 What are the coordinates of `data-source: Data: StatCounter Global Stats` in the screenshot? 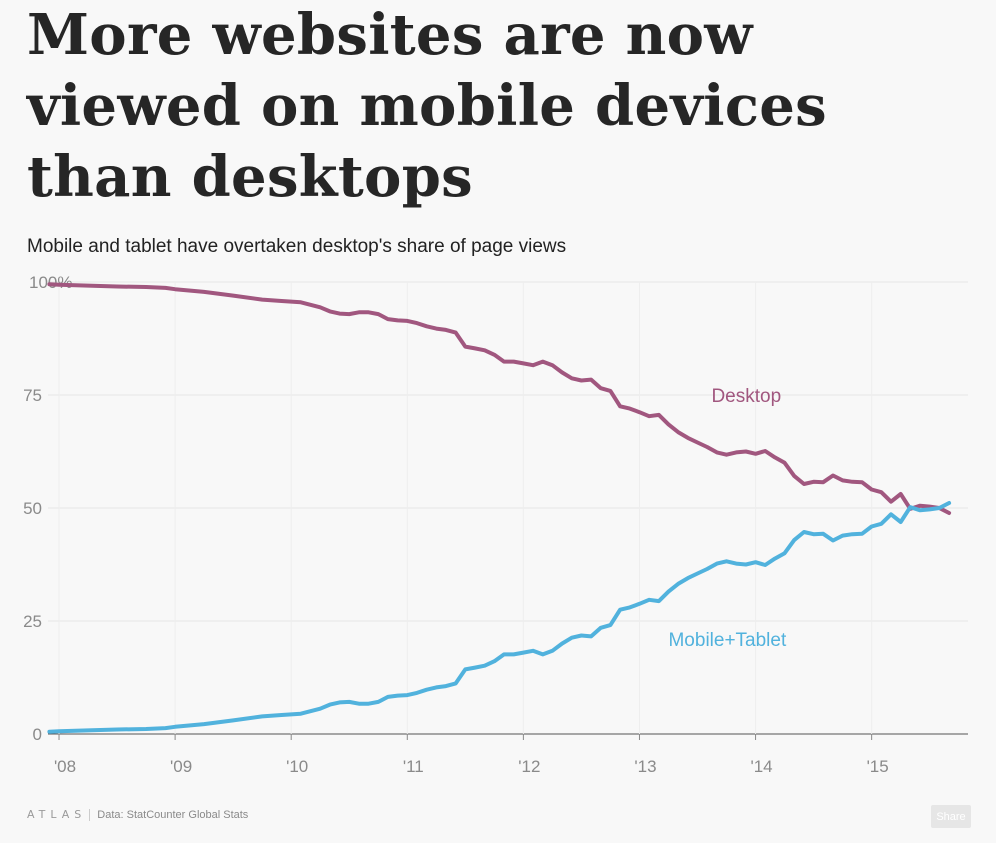 It's located at (173, 814).